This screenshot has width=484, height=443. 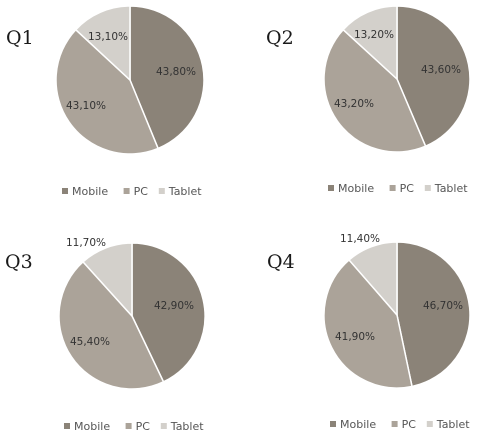 What do you see at coordinates (86, 243) in the screenshot?
I see `data-label-tablet: 11,70%` at bounding box center [86, 243].